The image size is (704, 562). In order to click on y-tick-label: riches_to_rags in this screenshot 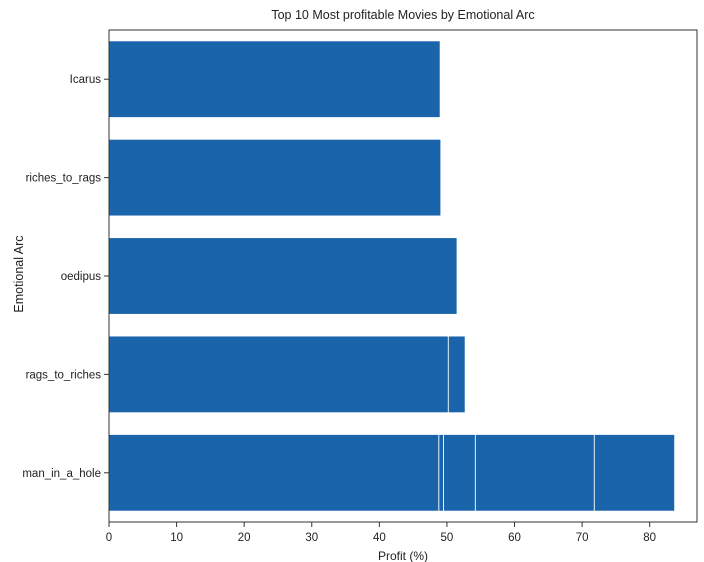, I will do `click(64, 179)`.